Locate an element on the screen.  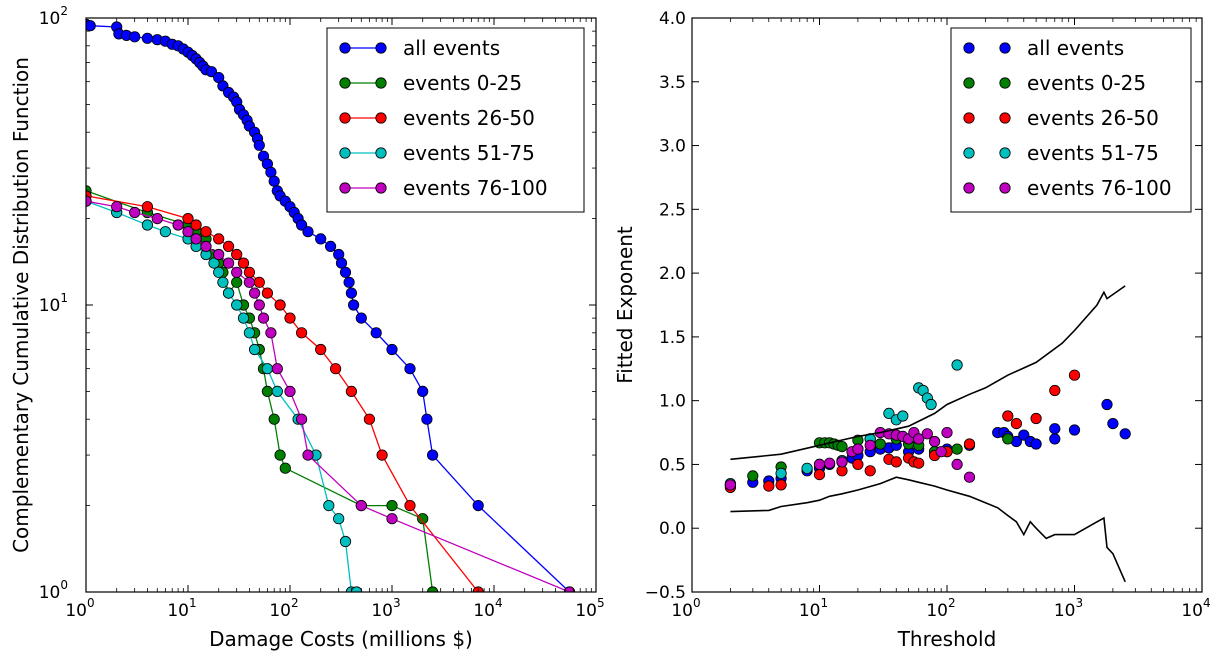
x-tick-label: 10⁰ is located at coordinates (79, 608).